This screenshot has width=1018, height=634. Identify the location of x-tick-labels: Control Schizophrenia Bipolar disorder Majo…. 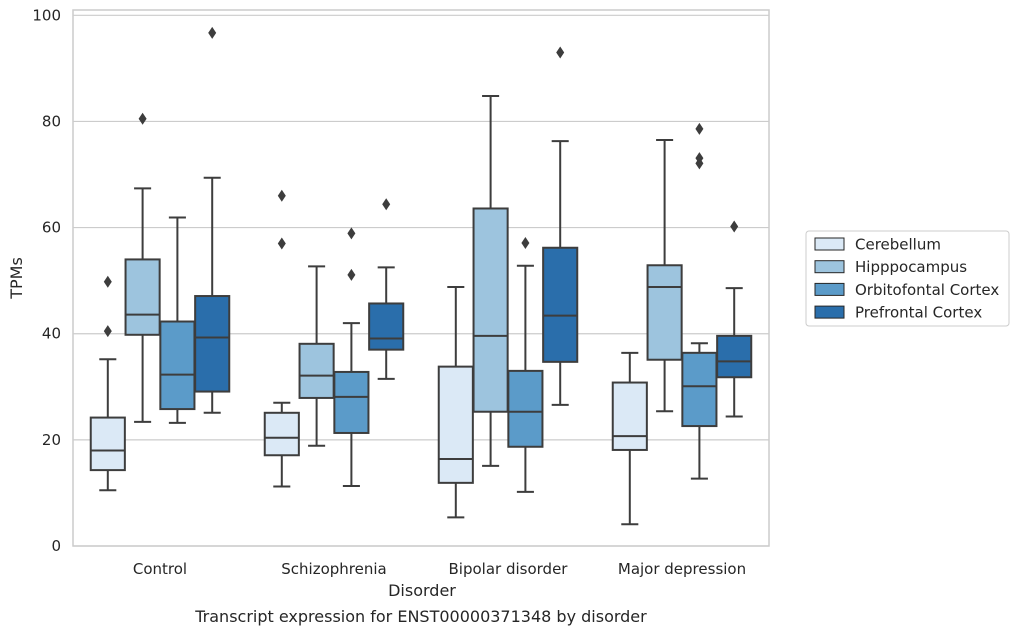
(439, 569).